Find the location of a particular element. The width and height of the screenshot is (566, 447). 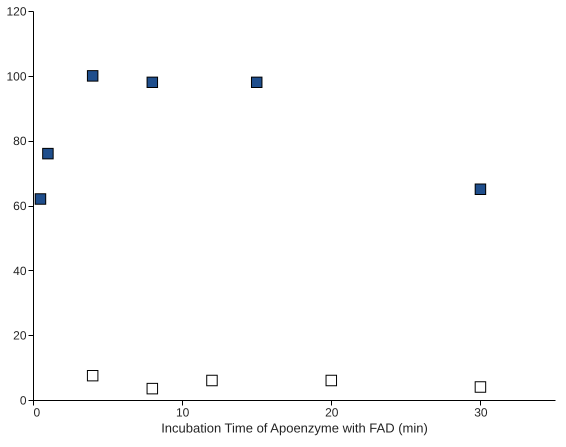

x-tick-label: 0 is located at coordinates (37, 413).